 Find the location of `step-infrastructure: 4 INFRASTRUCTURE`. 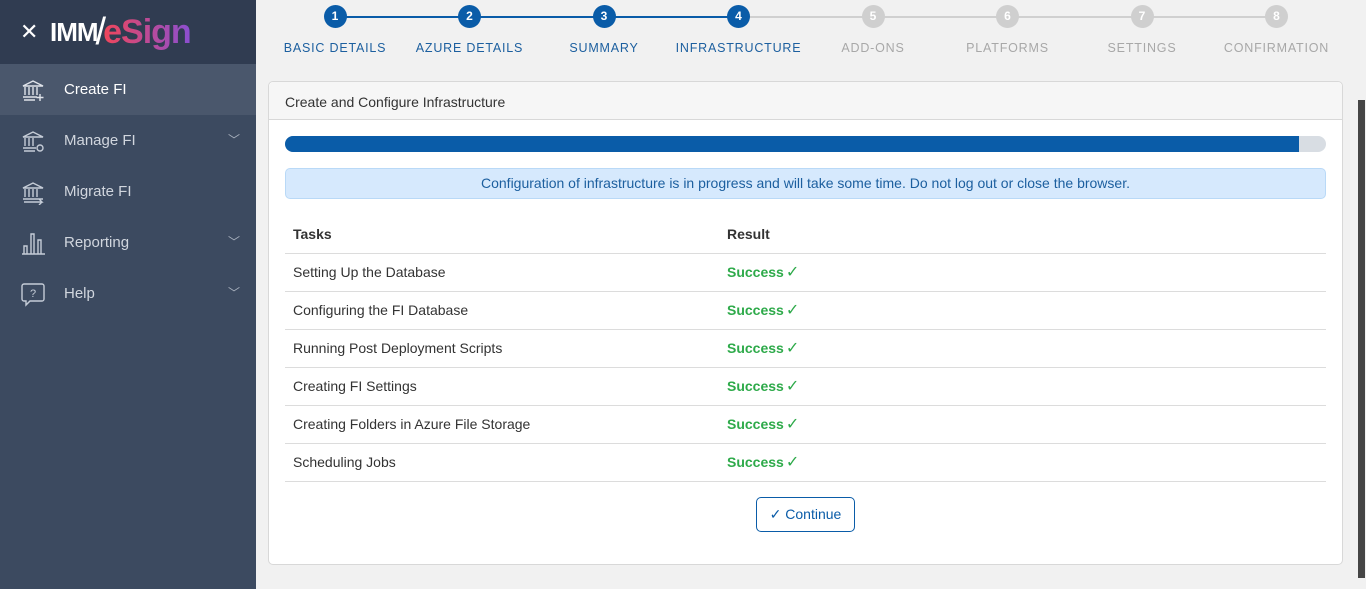

step-infrastructure: 4 INFRASTRUCTURE is located at coordinates (739, 30).